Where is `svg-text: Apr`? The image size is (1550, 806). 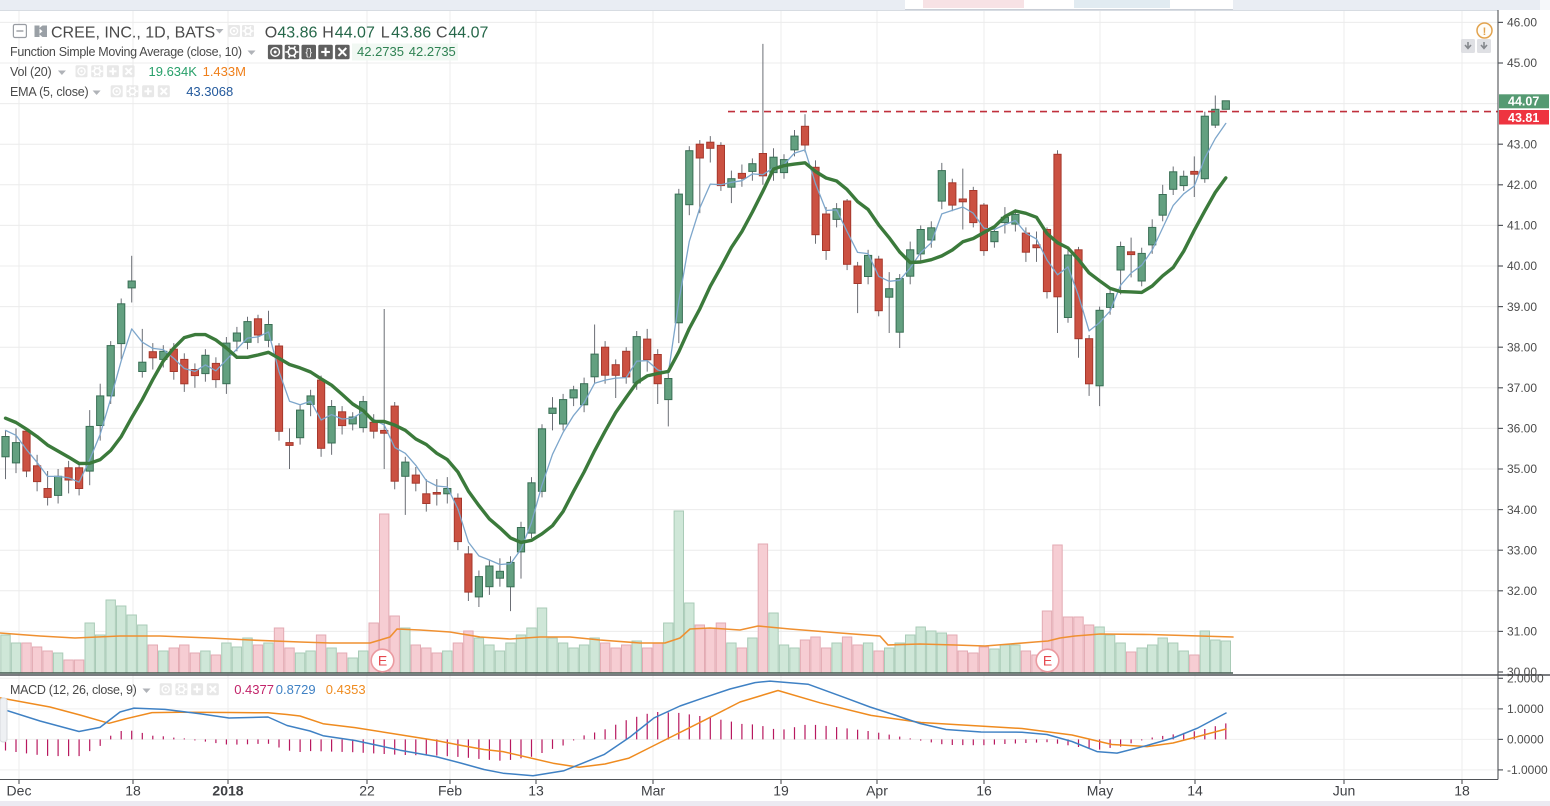 svg-text: Apr is located at coordinates (877, 791).